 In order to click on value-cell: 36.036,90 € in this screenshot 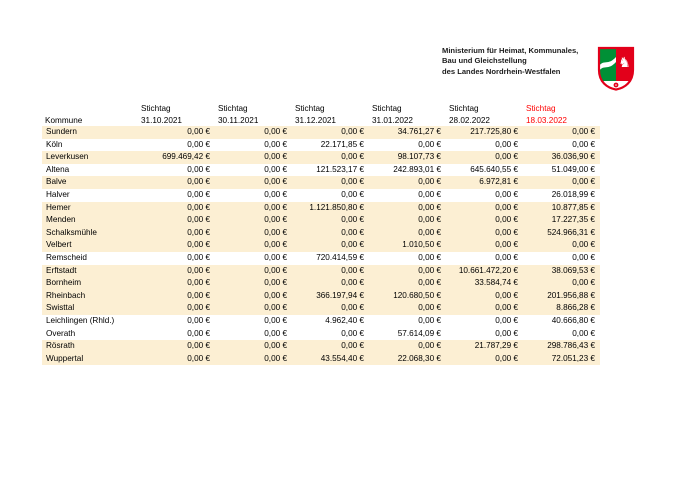, I will do `click(573, 157)`.